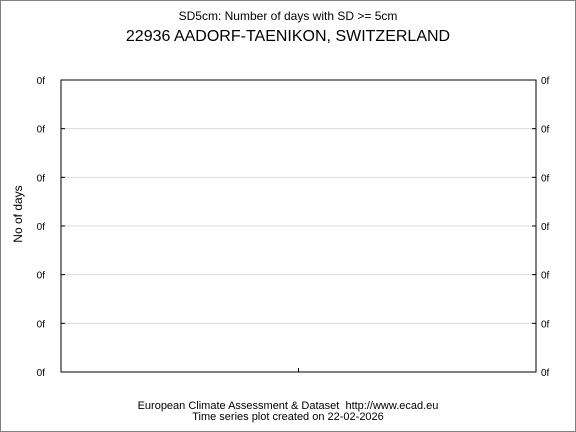 This screenshot has width=576, height=432. What do you see at coordinates (288, 16) in the screenshot?
I see `chart-subtitle: SD5cm: Number of days with SD >= 5cm` at bounding box center [288, 16].